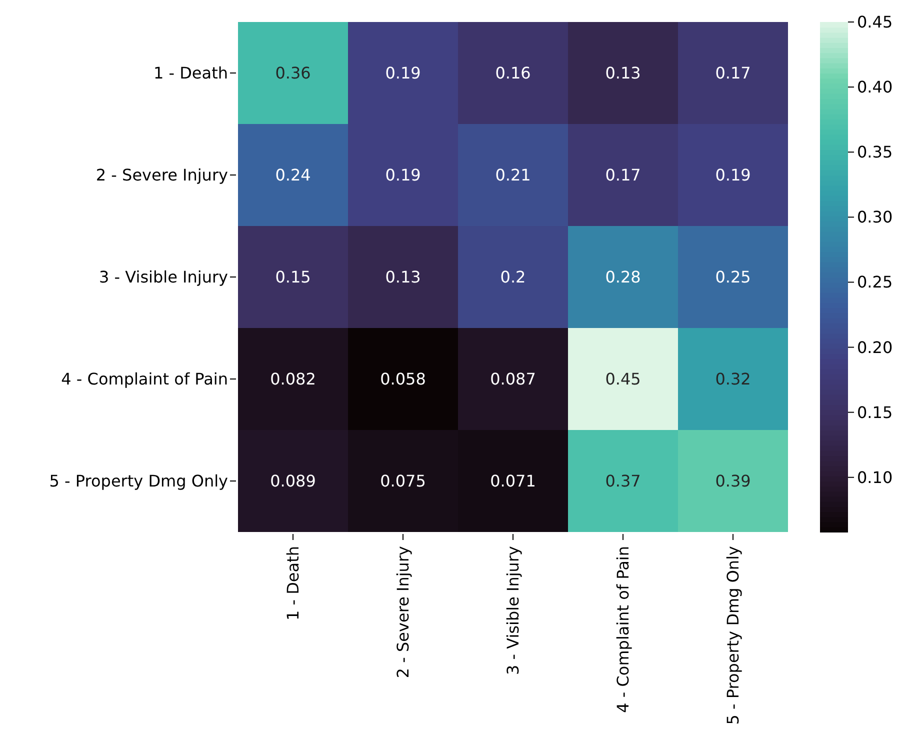 The height and width of the screenshot is (752, 906). What do you see at coordinates (403, 481) in the screenshot?
I see `data-label: 0.075` at bounding box center [403, 481].